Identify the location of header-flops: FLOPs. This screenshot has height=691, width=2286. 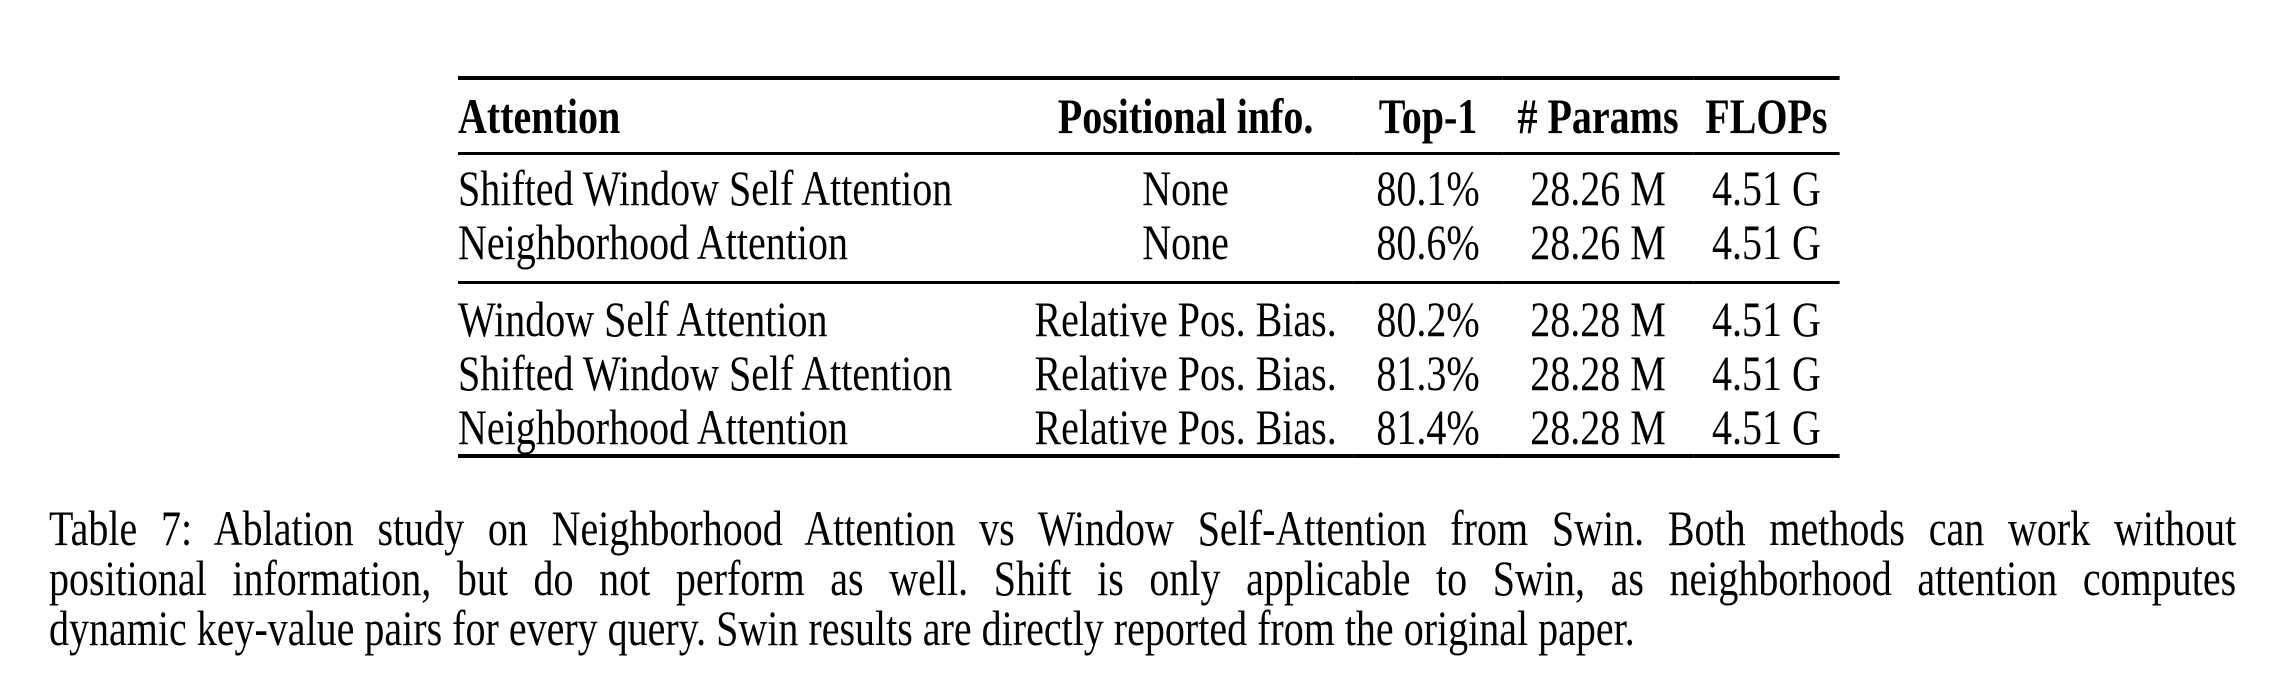
(1766, 116).